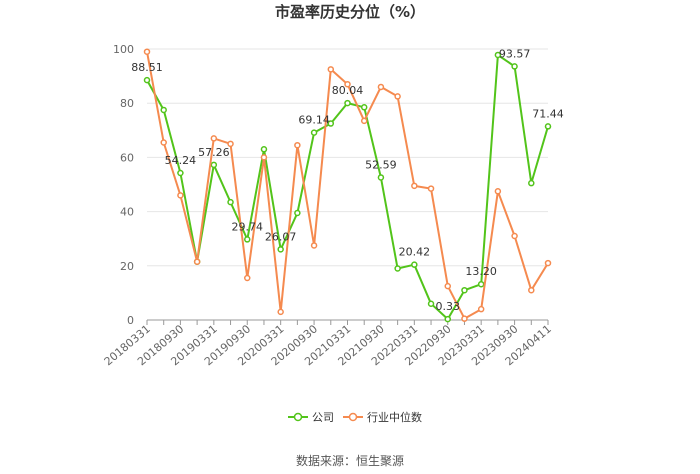  Describe the element at coordinates (214, 152) in the screenshot. I see `data-label: 57.26` at that location.